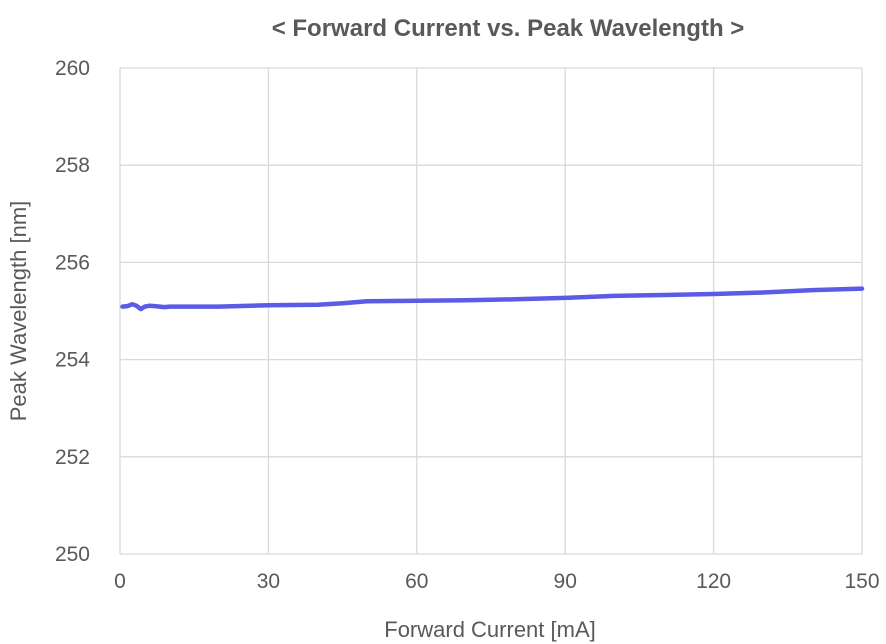 This screenshot has height=644, width=886. What do you see at coordinates (565, 581) in the screenshot?
I see `x-tick-label: 90` at bounding box center [565, 581].